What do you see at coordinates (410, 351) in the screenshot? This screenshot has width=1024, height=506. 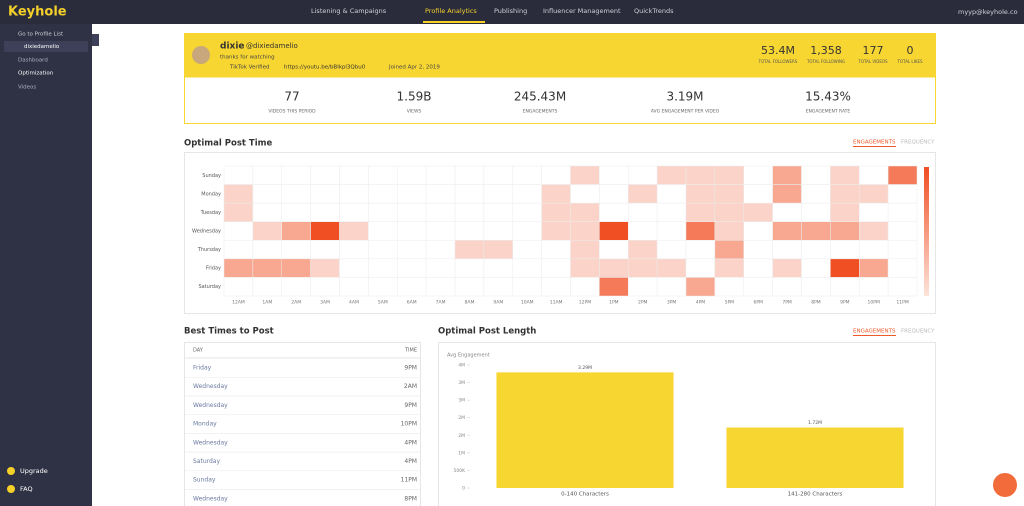 I see `table-header: TIME` at bounding box center [410, 351].